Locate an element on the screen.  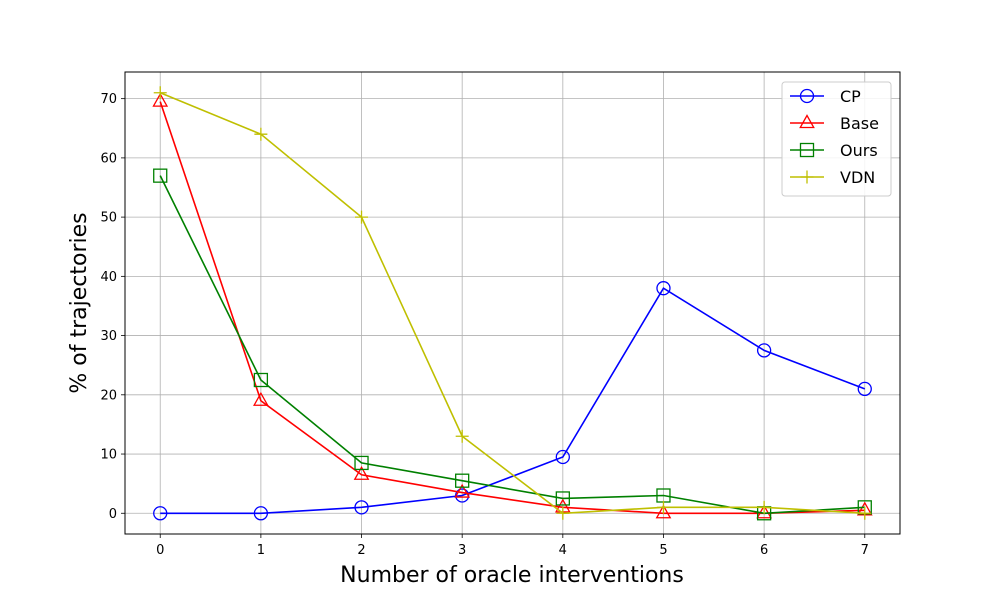
x-tick-label: 0 is located at coordinates (160, 550).